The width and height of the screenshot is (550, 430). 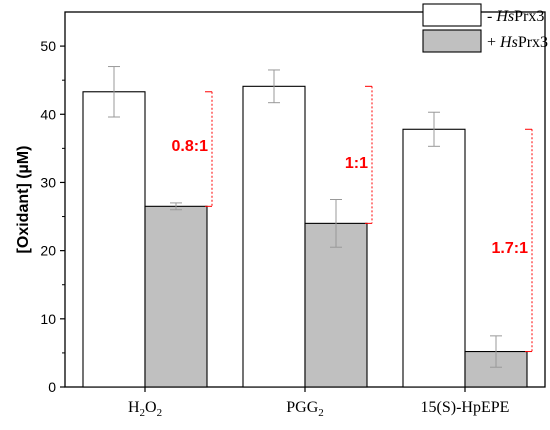 I want to click on legend-label: - HsPrx3, so click(x=515, y=16).